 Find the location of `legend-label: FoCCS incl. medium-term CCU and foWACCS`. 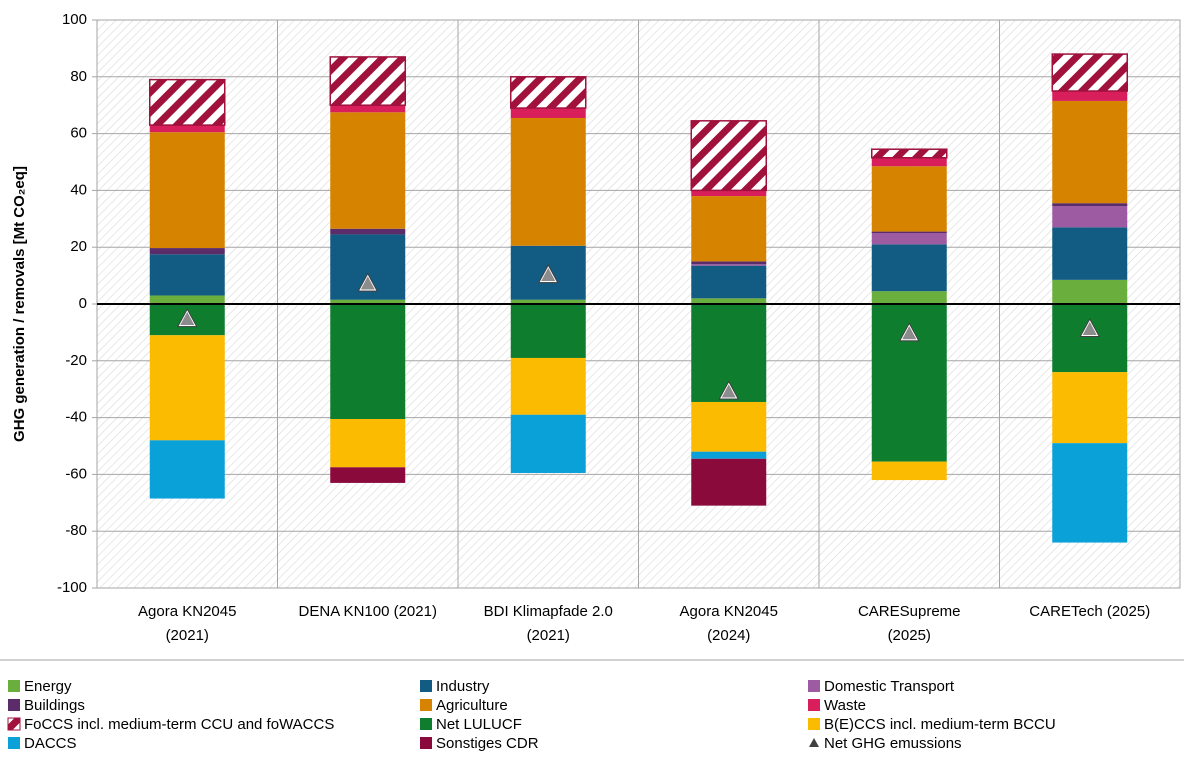

legend-label: FoCCS incl. medium-term CCU and foWACCS is located at coordinates (179, 724).